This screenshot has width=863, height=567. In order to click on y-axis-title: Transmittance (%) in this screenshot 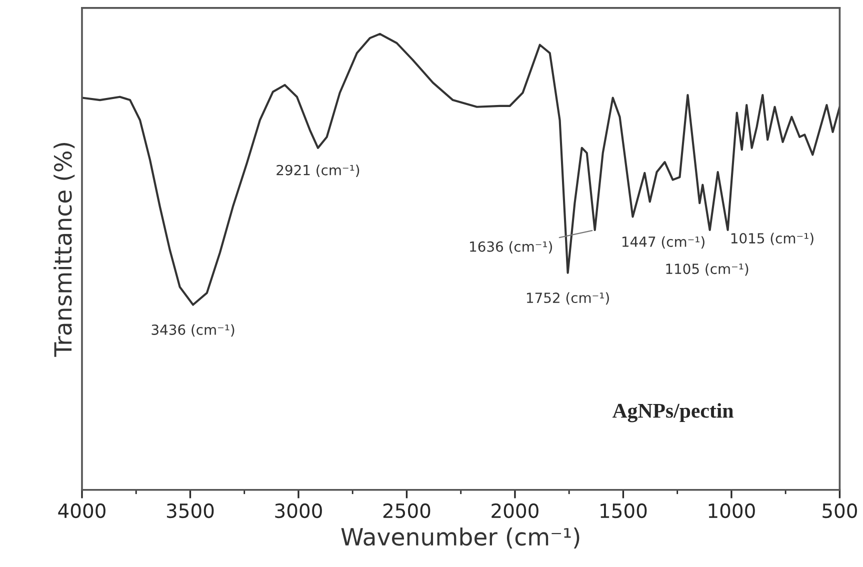, I will do `click(64, 250)`.